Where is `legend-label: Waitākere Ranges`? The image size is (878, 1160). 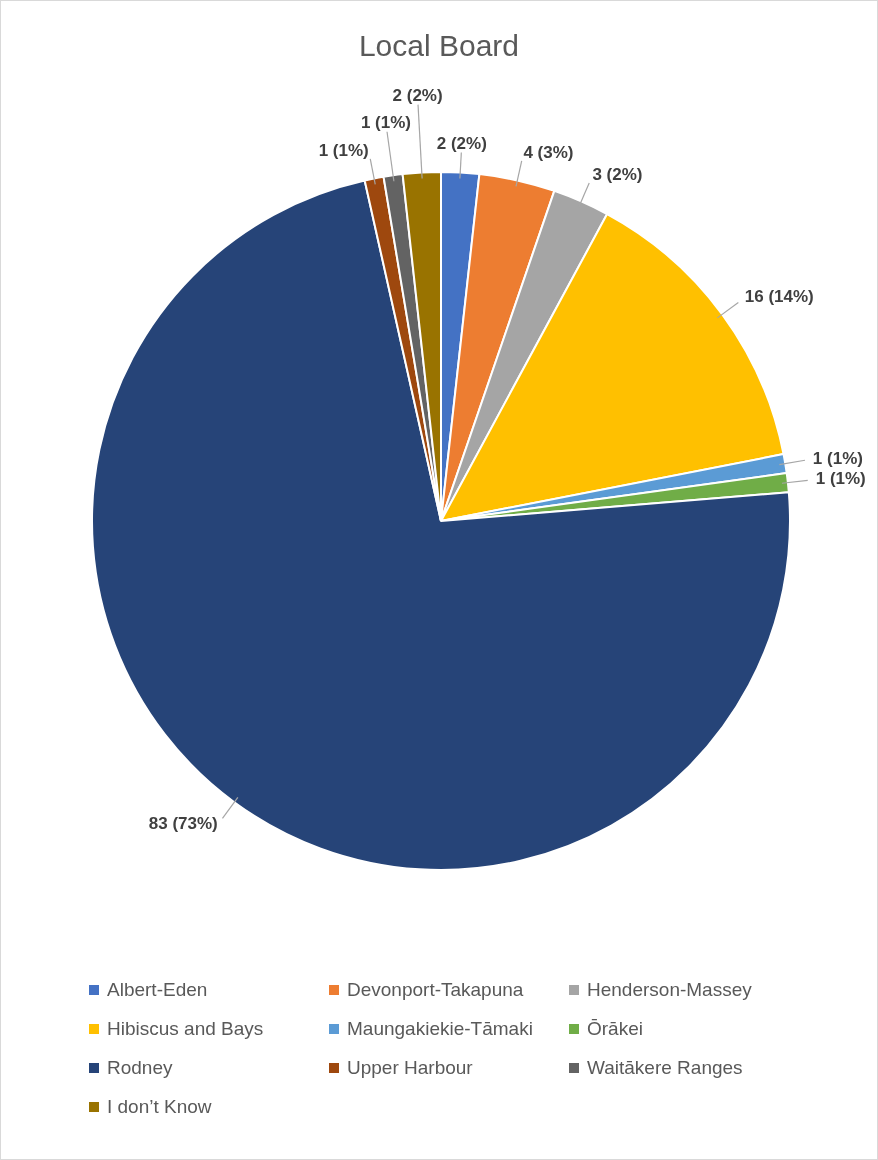
legend-label: Waitākere Ranges is located at coordinates (665, 1068).